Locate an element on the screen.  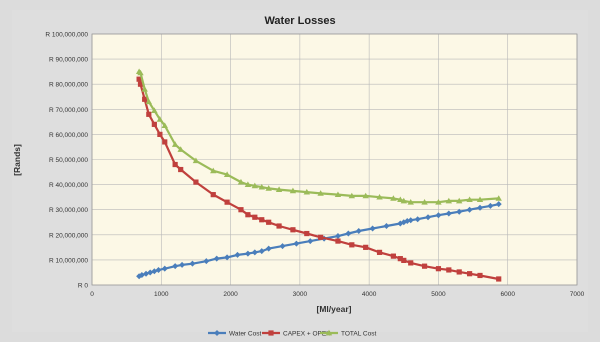
legend-item-capex-opex: CAPEX + OPEX is located at coordinates (296, 333).